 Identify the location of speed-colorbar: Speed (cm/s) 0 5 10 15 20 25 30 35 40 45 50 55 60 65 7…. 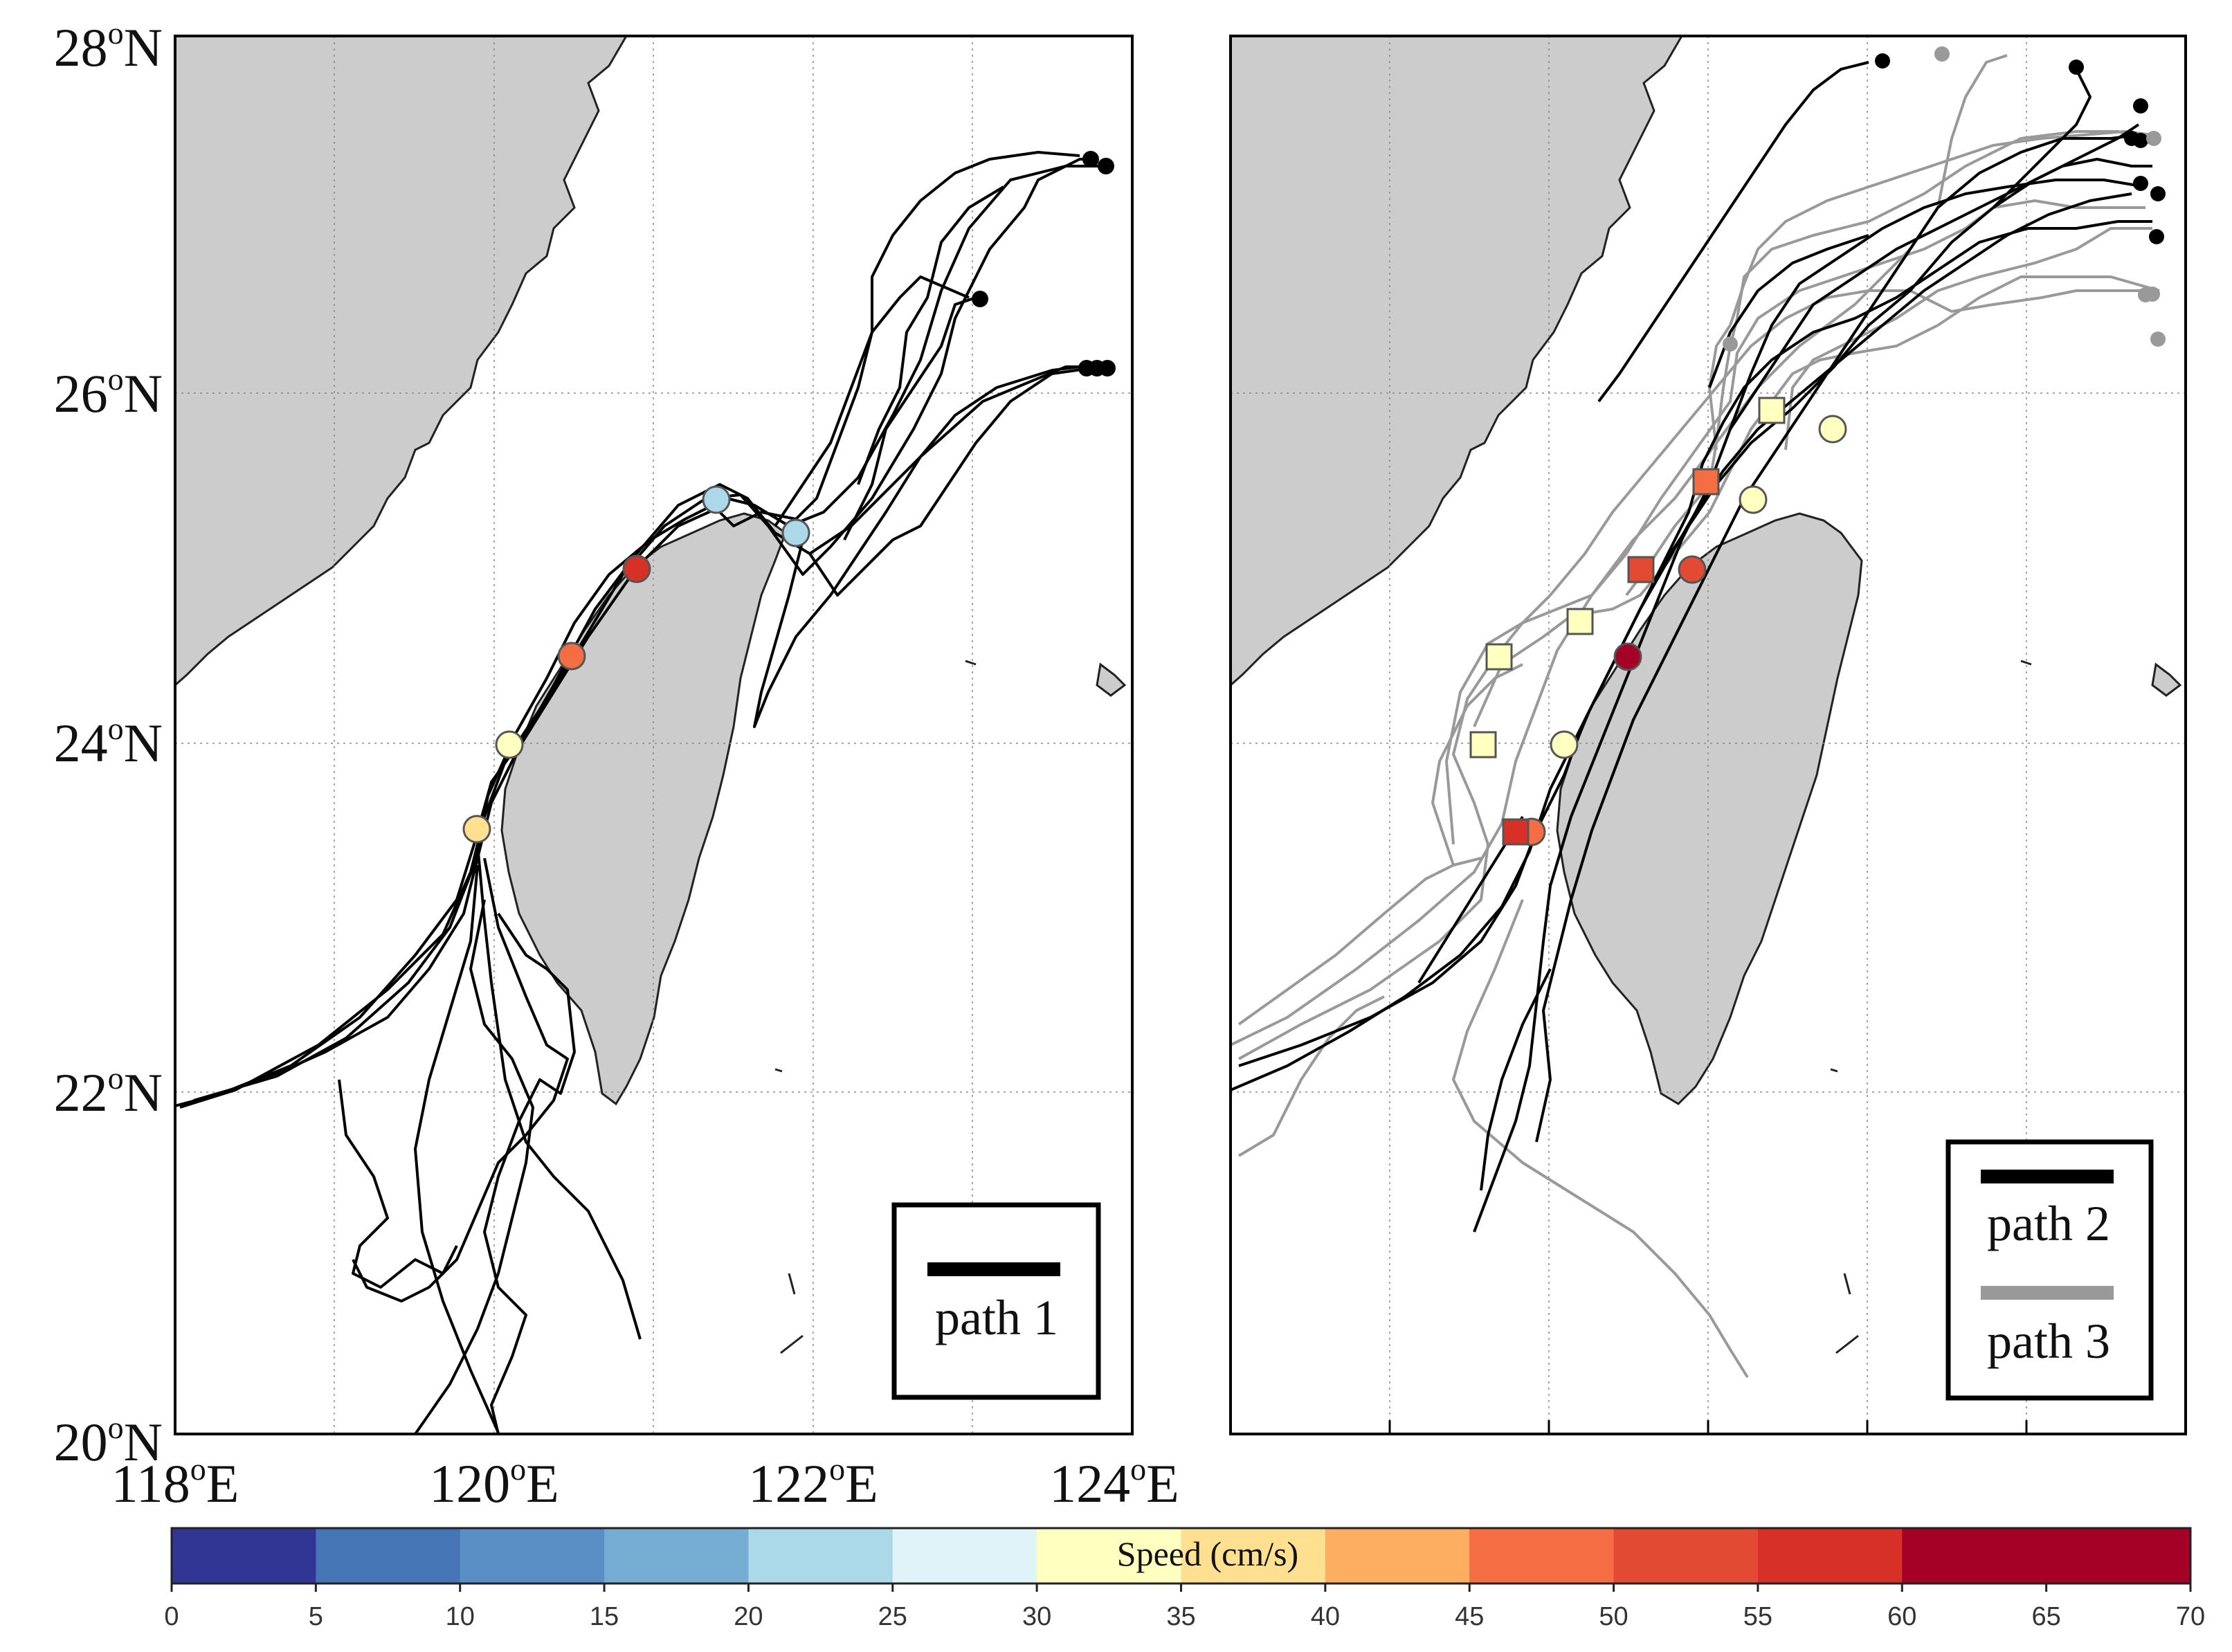
(1184, 1579).